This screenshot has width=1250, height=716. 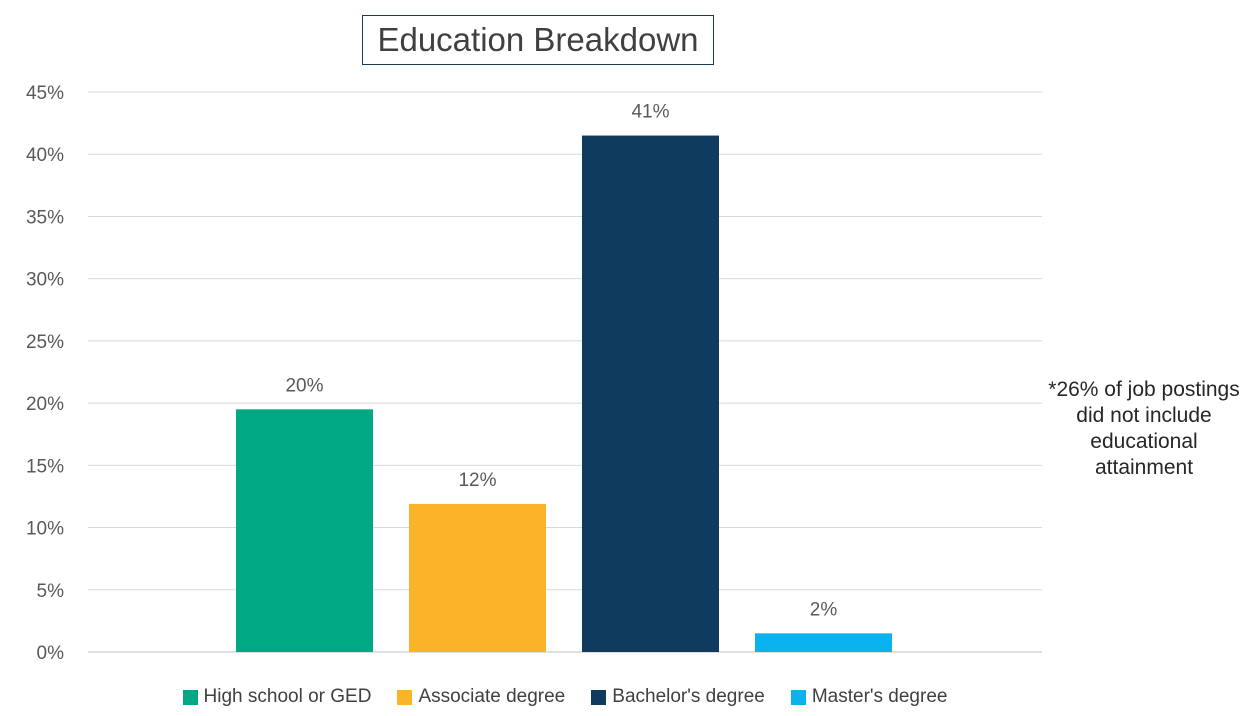 What do you see at coordinates (879, 696) in the screenshot?
I see `legend-label: Master's degree` at bounding box center [879, 696].